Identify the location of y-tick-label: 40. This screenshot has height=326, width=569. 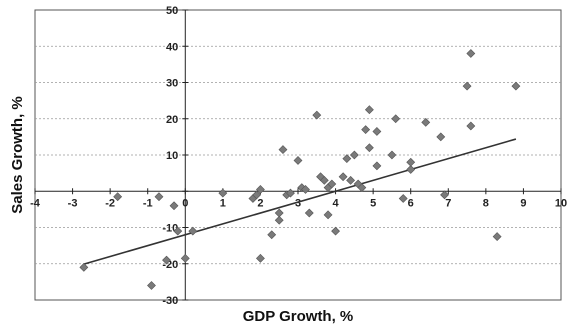
(172, 47).